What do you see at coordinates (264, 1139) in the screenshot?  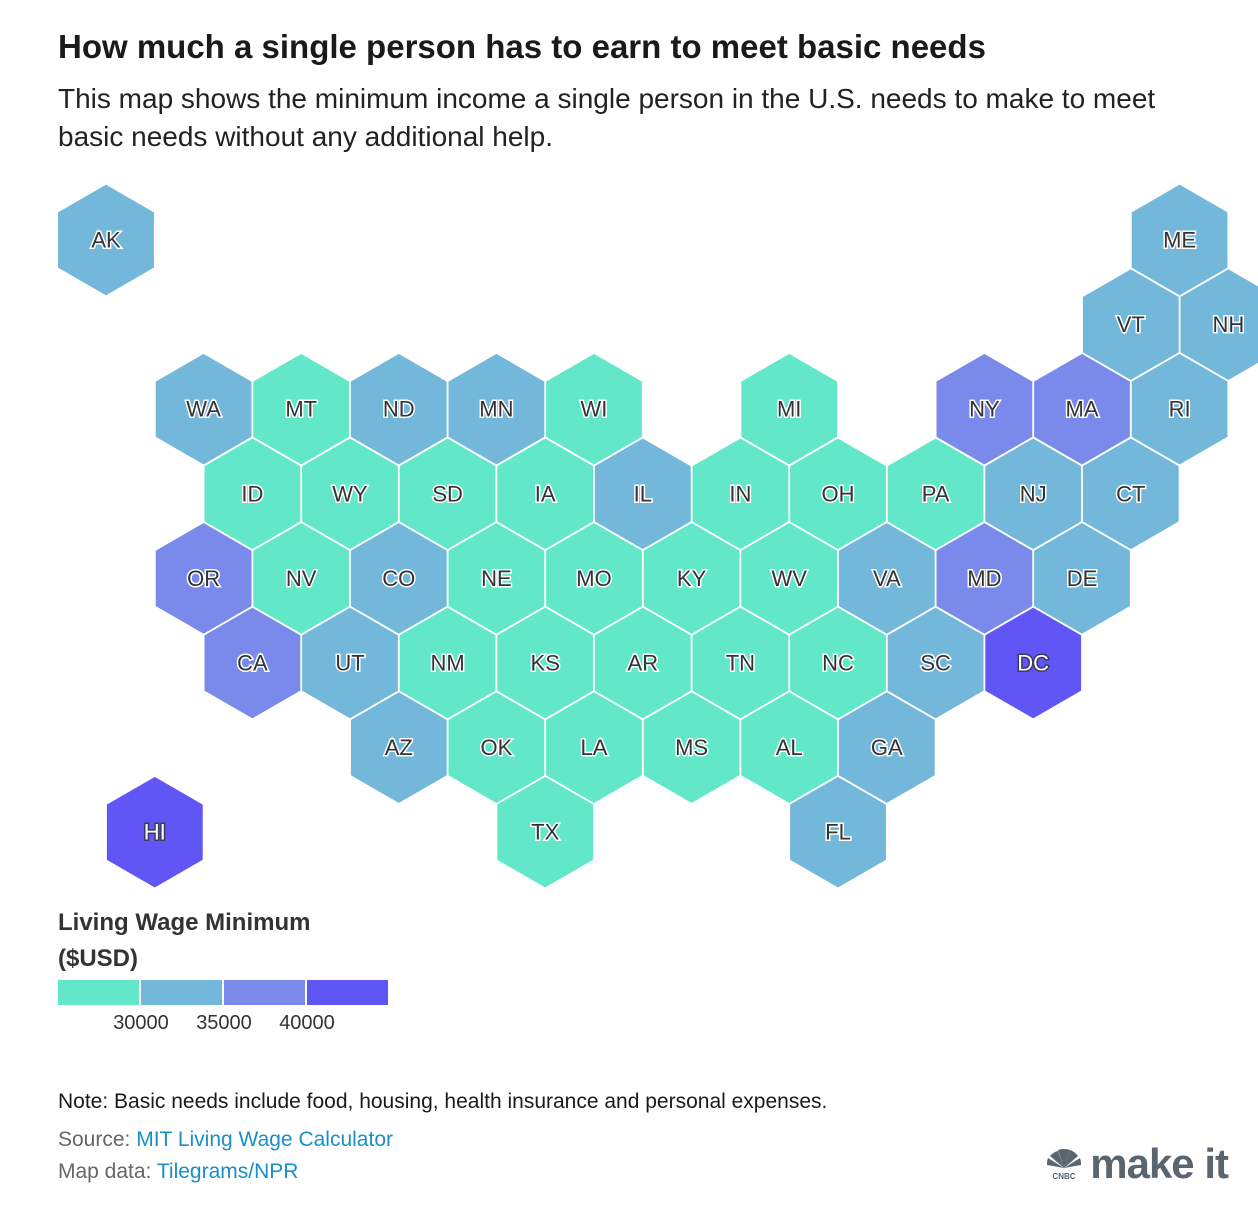 I see `source-link: MIT Living Wage Calculator` at bounding box center [264, 1139].